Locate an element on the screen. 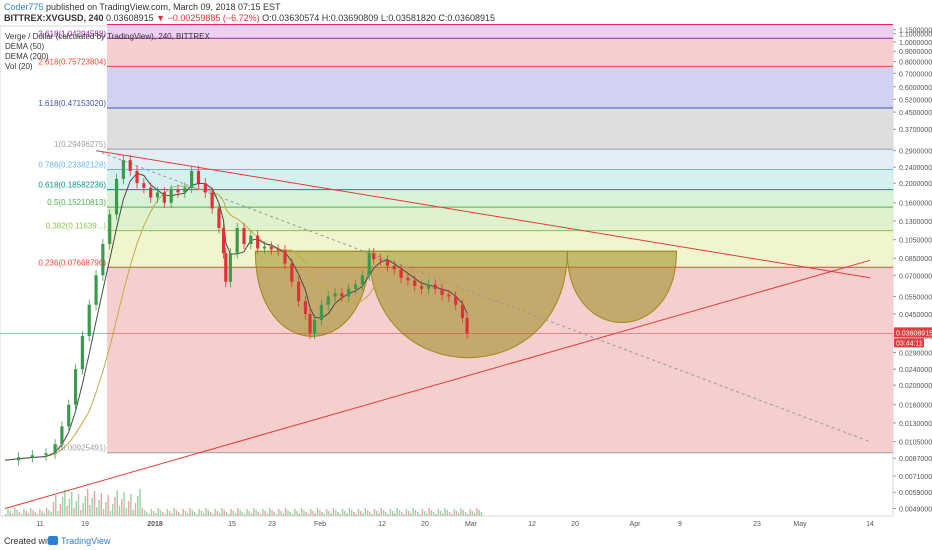 This screenshot has height=550, width=932. fib-label: 0.618(0.18582236) is located at coordinates (72, 185).